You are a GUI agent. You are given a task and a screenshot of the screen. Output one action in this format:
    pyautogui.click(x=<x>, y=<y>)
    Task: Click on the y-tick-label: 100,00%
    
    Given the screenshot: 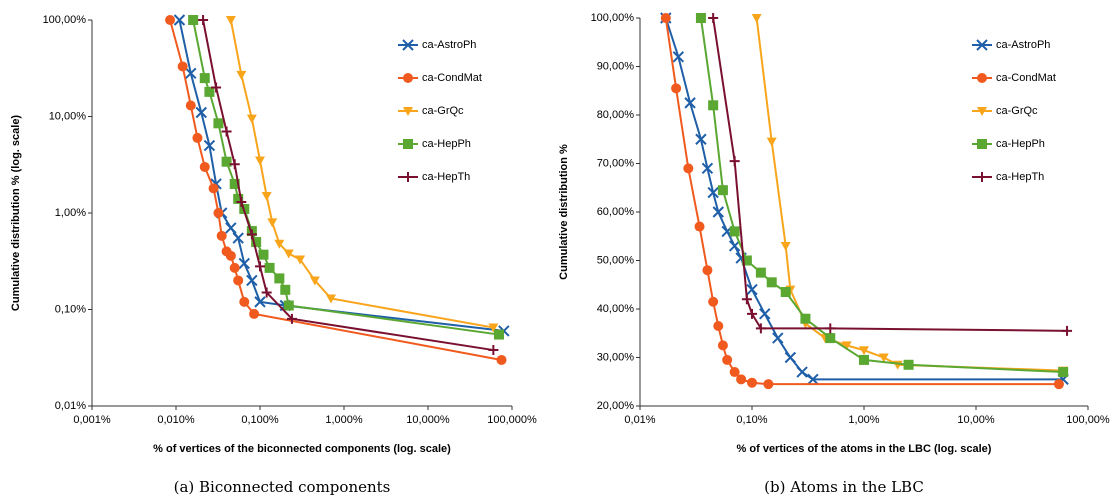 What is the action you would take?
    pyautogui.click(x=613, y=18)
    